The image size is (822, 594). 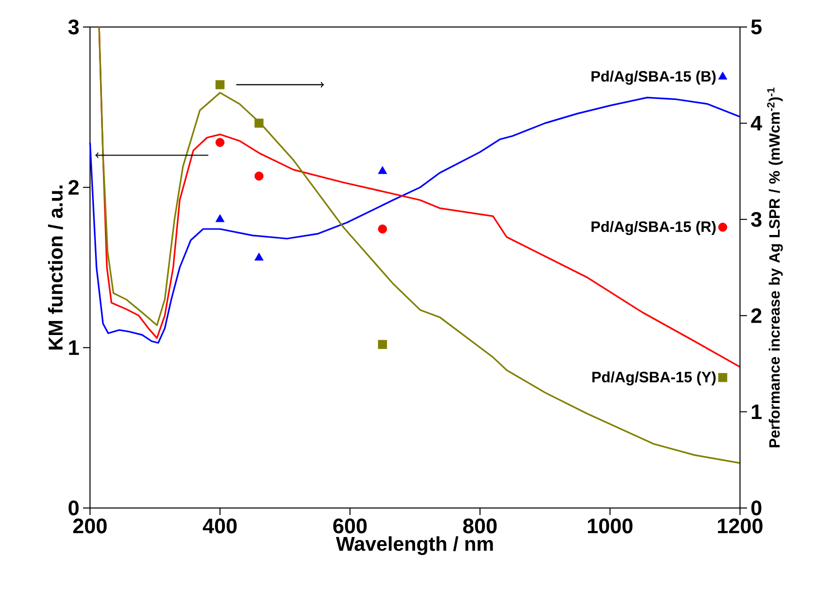 What do you see at coordinates (55, 268) in the screenshot?
I see `y-axis-title: KM function / a.u.` at bounding box center [55, 268].